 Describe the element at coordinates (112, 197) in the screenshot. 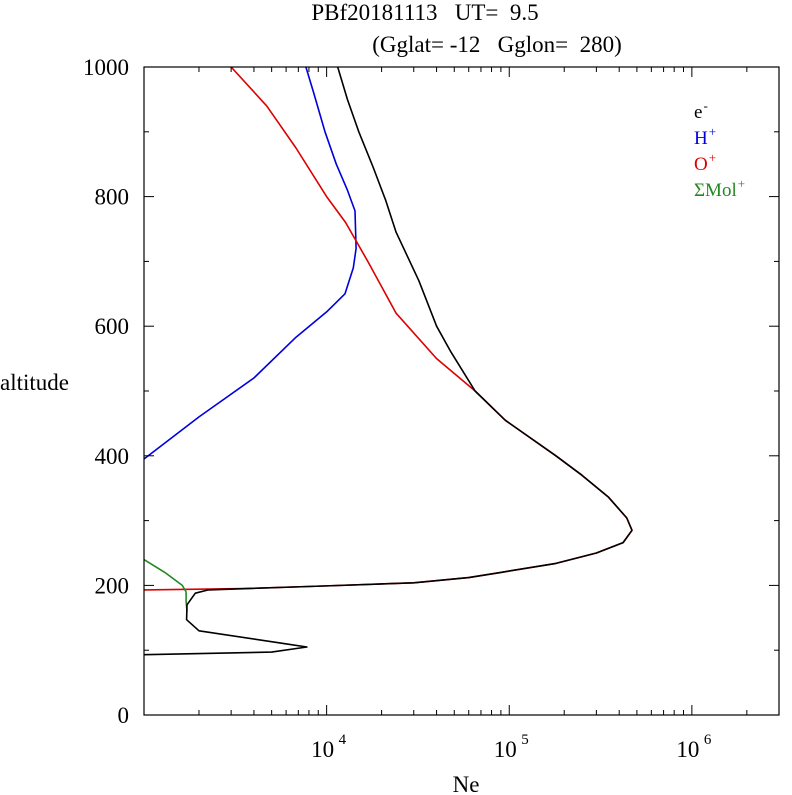

I see `y-tick-label: 800` at that location.